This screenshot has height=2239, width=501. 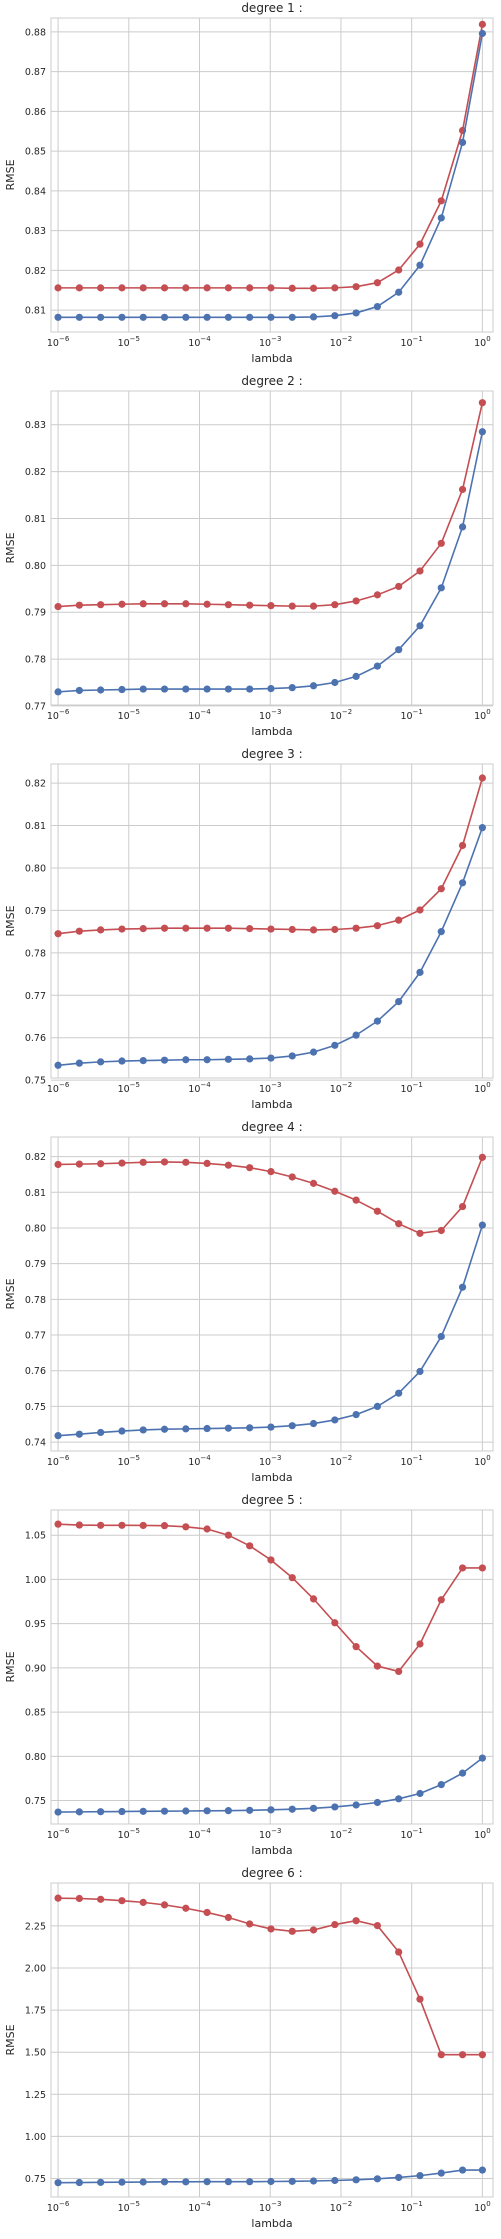 What do you see at coordinates (270, 946) in the screenshot?
I see `series-blue` at bounding box center [270, 946].